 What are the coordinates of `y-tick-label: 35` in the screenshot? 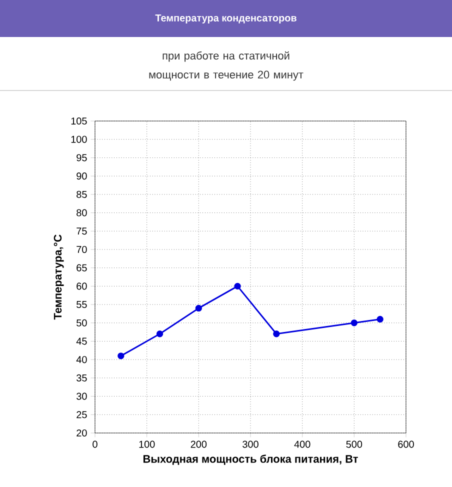 It's located at (81, 378).